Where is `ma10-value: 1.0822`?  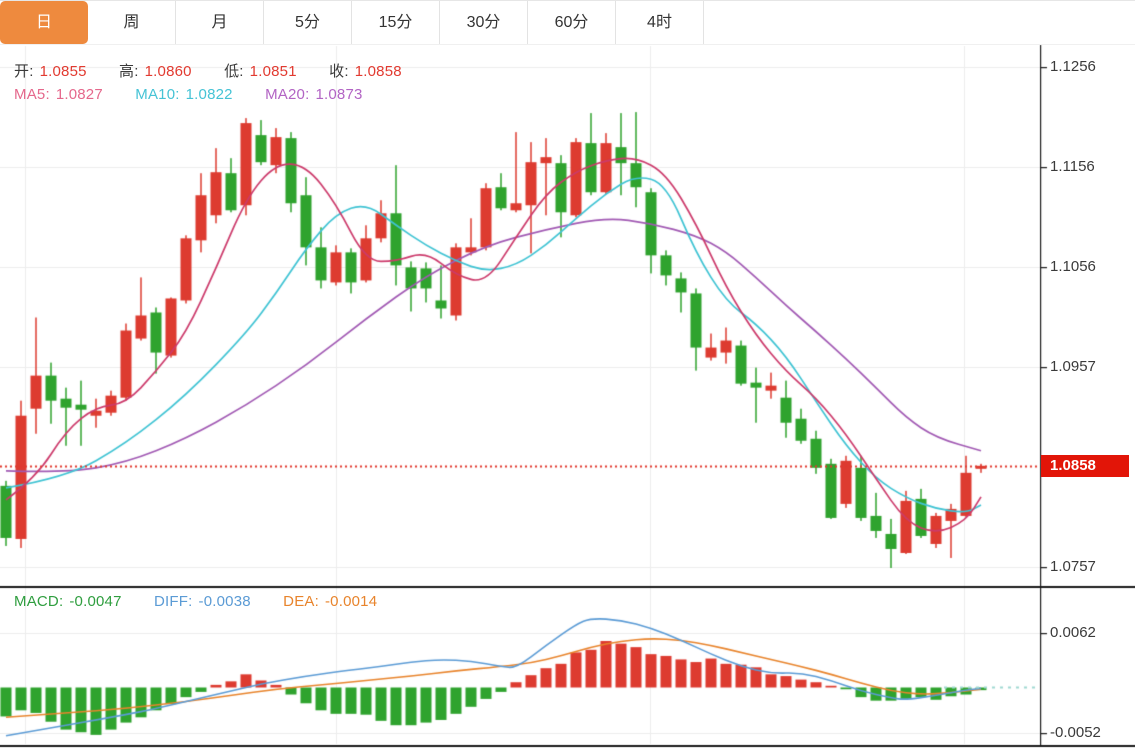
ma10-value: 1.0822 is located at coordinates (209, 94).